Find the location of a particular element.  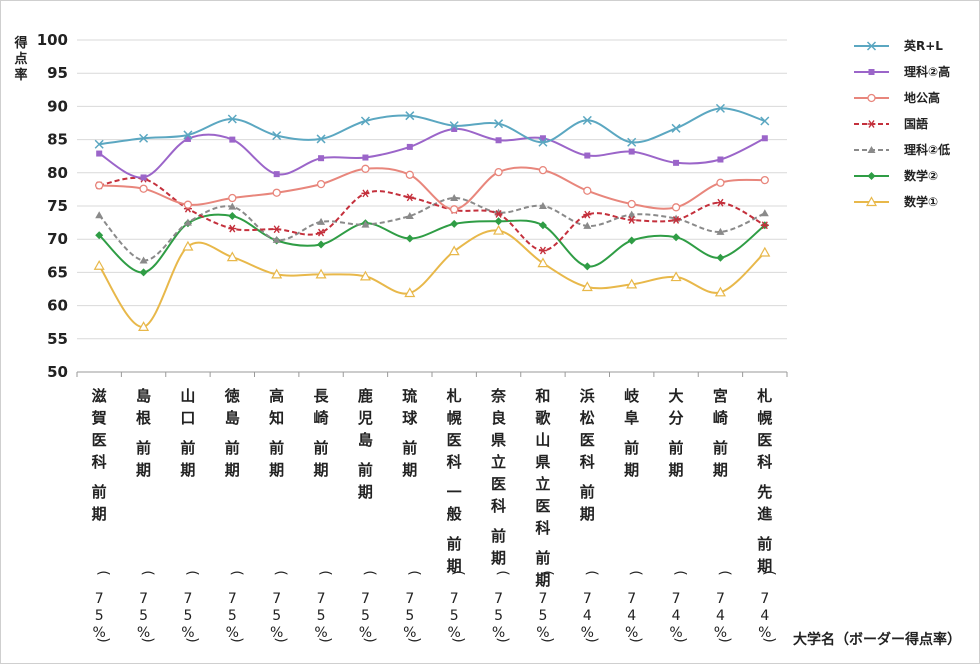

category-char: 球 is located at coordinates (410, 418).